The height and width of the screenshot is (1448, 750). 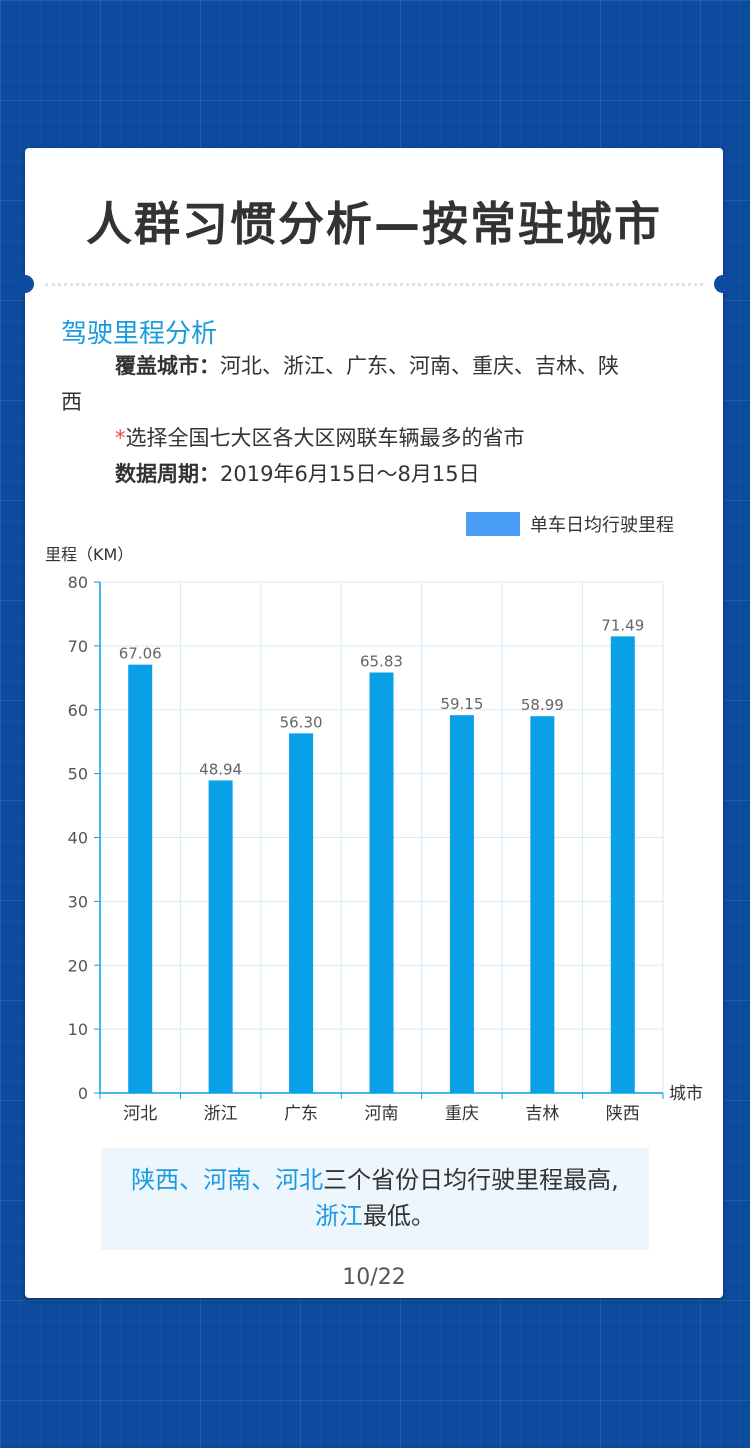 What do you see at coordinates (381, 662) in the screenshot?
I see `bar-value-label: 65.83` at bounding box center [381, 662].